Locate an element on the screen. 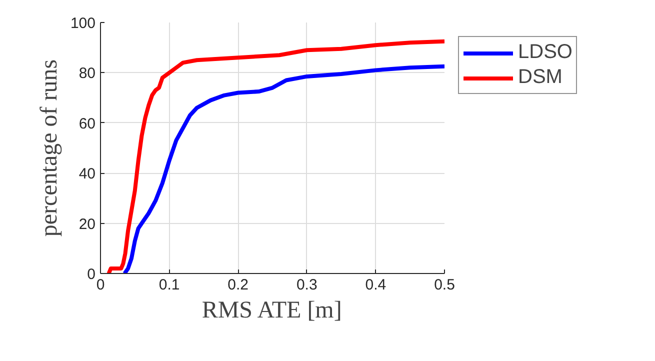  x-tick-label: 0.2 is located at coordinates (238, 285).